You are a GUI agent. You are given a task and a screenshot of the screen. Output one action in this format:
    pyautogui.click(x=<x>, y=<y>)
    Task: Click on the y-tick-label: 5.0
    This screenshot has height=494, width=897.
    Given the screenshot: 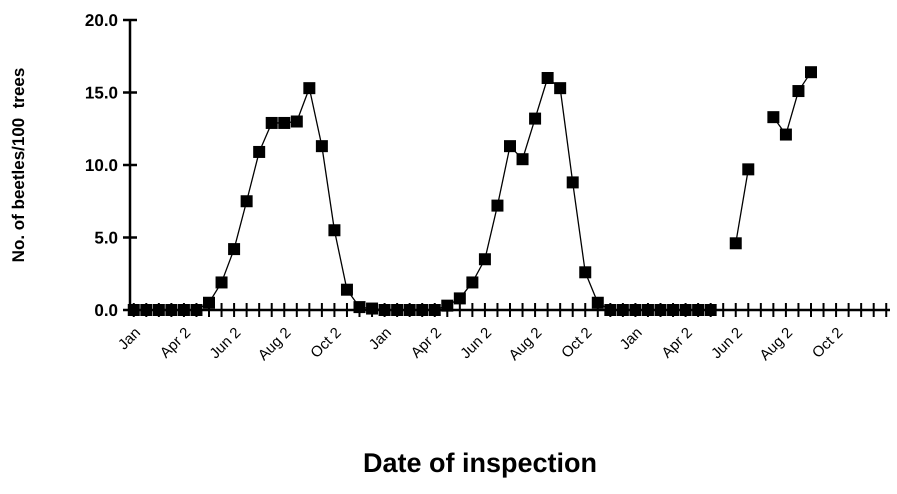 What is the action you would take?
    pyautogui.click(x=106, y=238)
    